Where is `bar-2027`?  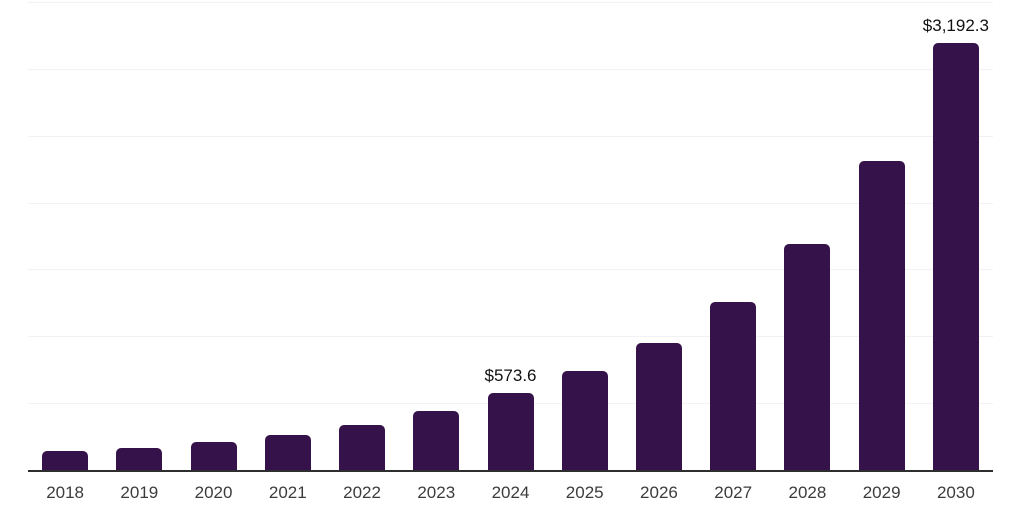 bar-2027 is located at coordinates (733, 386).